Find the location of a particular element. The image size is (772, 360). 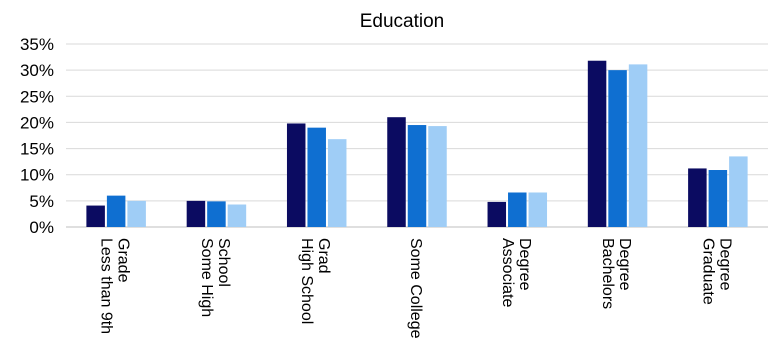

x-category-line: Graduate is located at coordinates (707, 271).